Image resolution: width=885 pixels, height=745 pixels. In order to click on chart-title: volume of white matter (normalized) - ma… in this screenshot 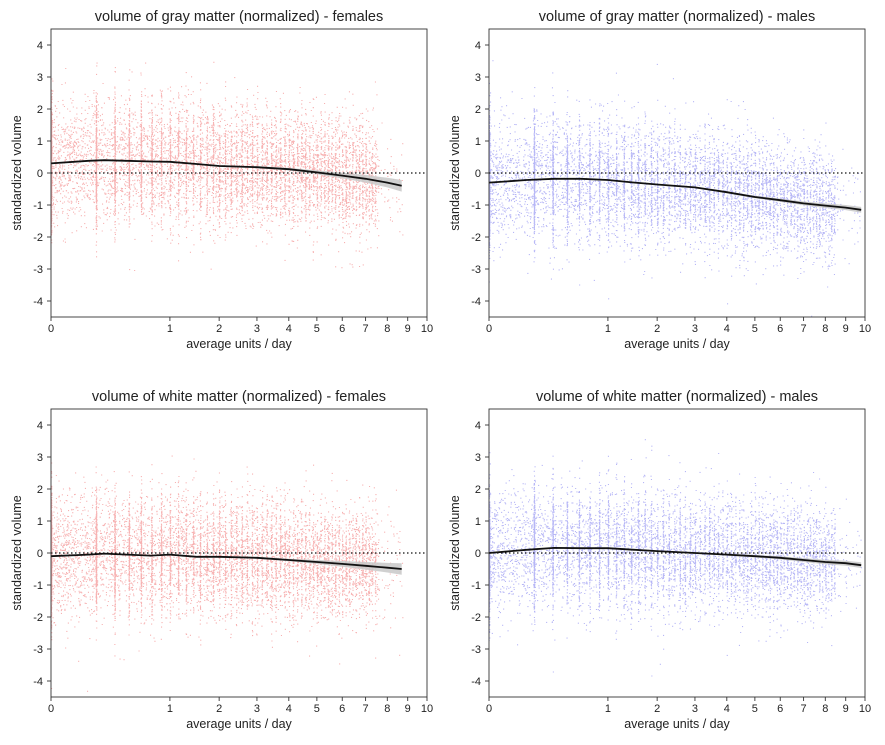, I will do `click(677, 397)`.